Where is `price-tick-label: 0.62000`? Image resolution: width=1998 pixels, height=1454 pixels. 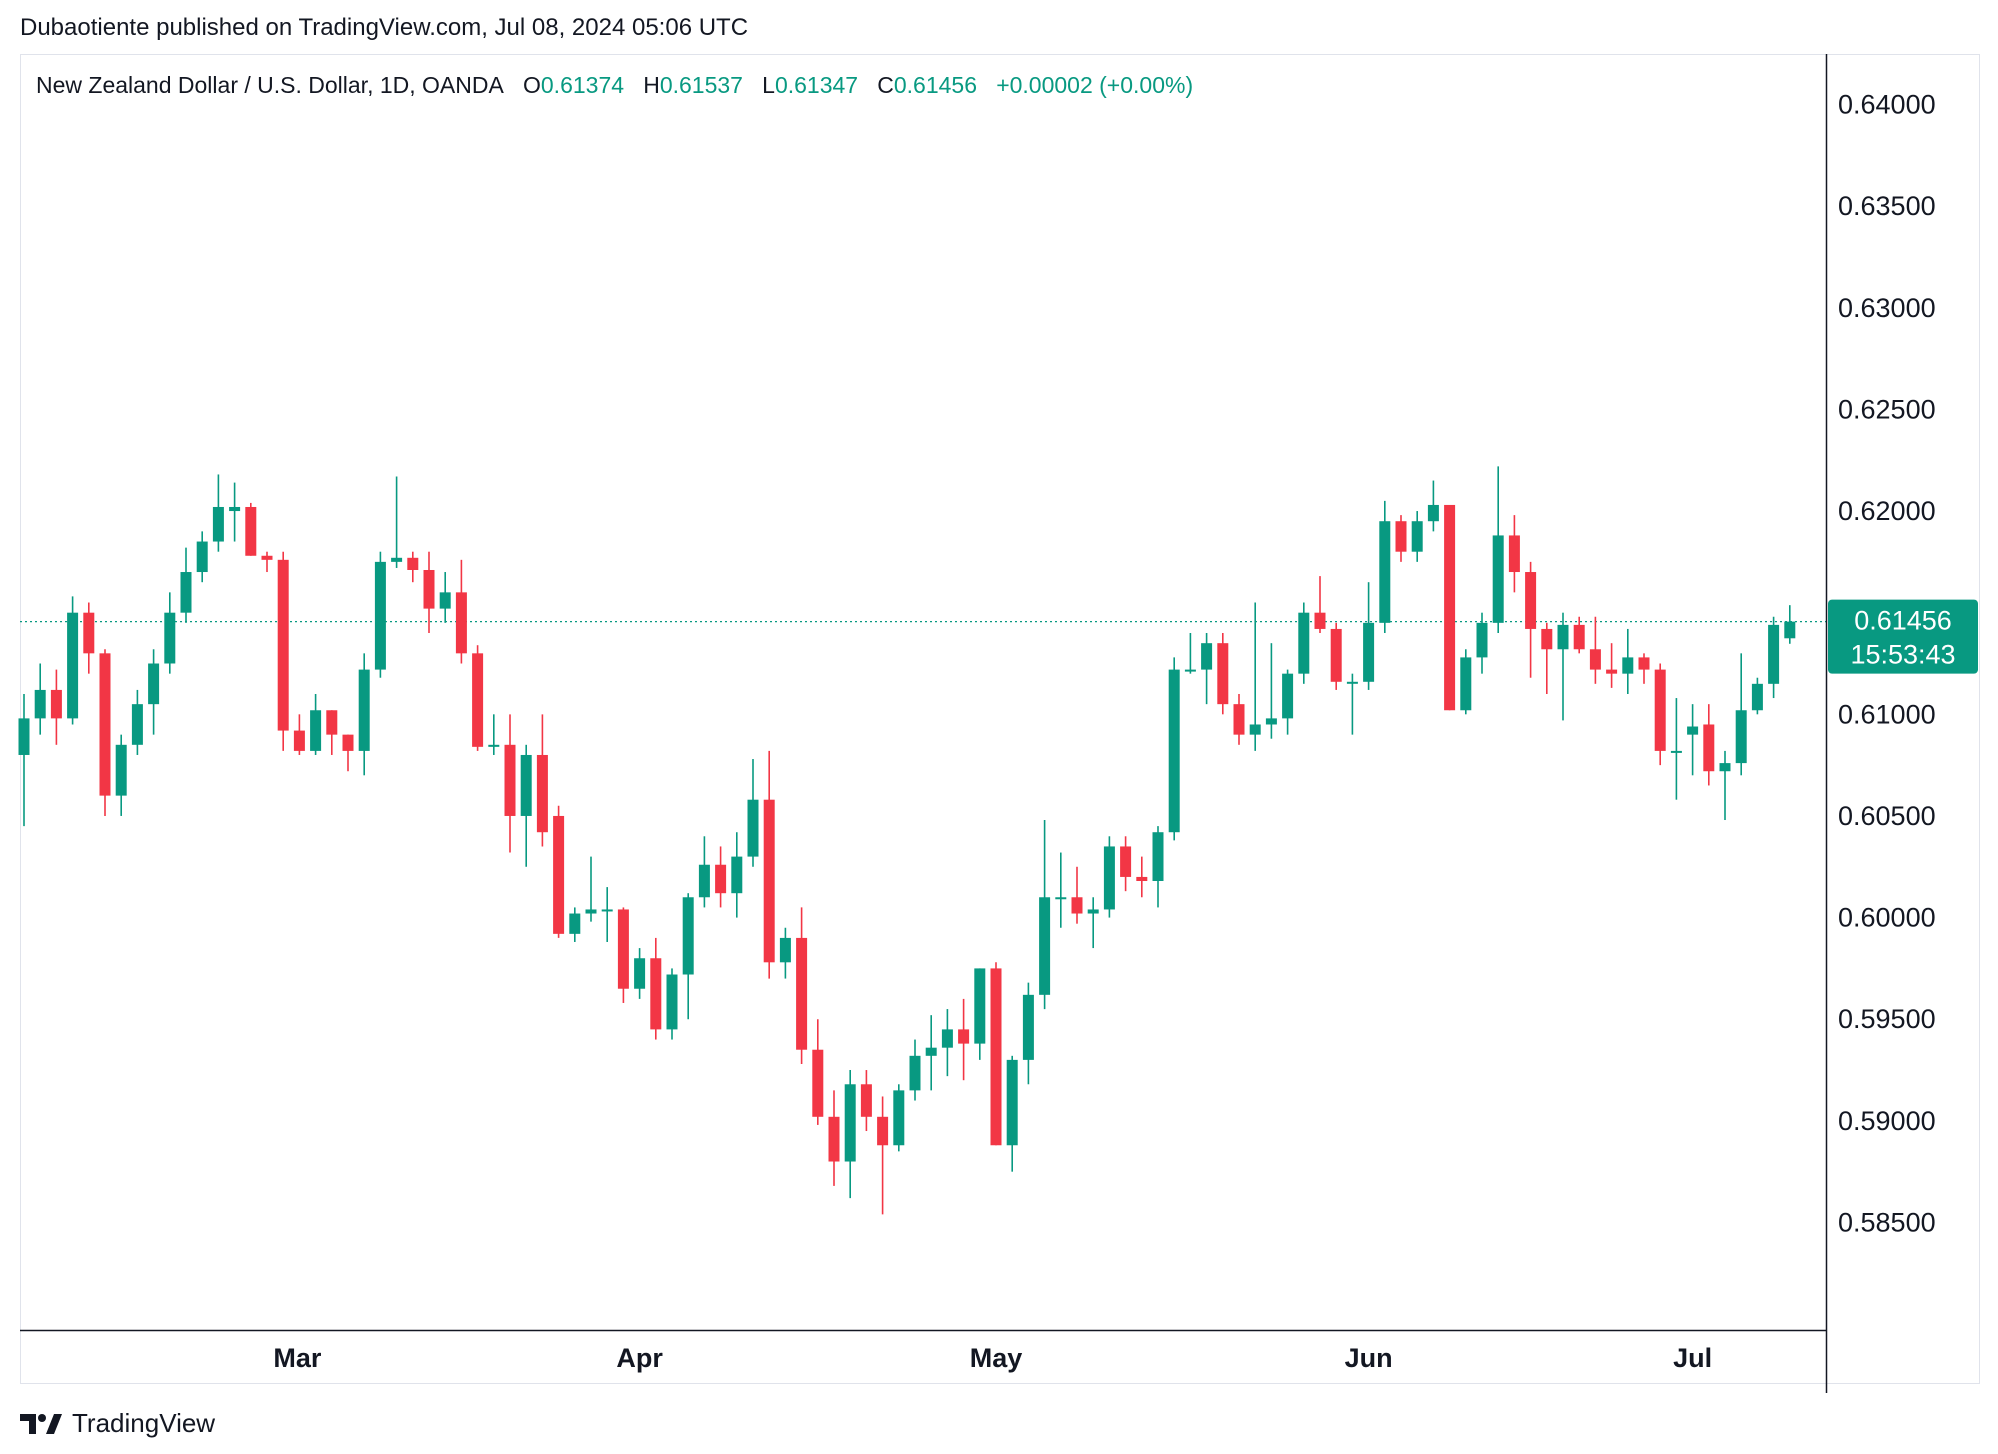
price-tick-label: 0.62000 is located at coordinates (1887, 511).